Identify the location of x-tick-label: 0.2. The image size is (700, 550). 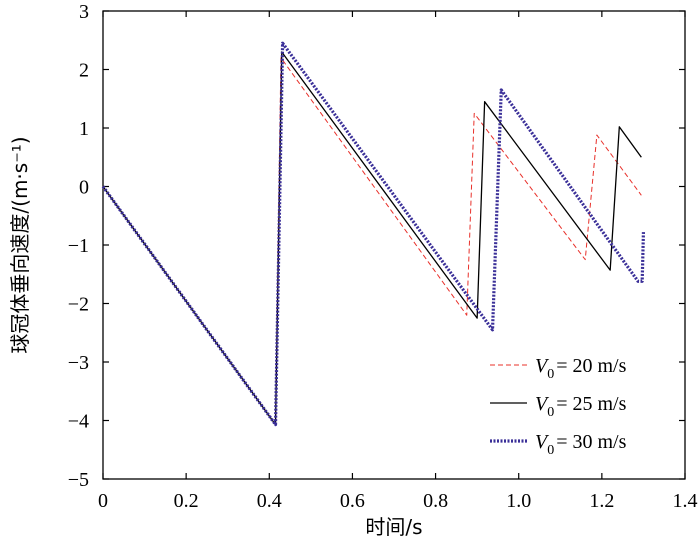
(186, 501).